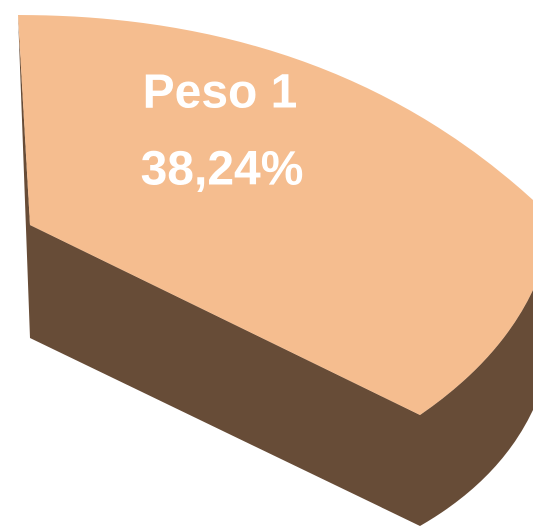 This screenshot has height=528, width=533. I want to click on value-label: 38,24%, so click(222, 169).